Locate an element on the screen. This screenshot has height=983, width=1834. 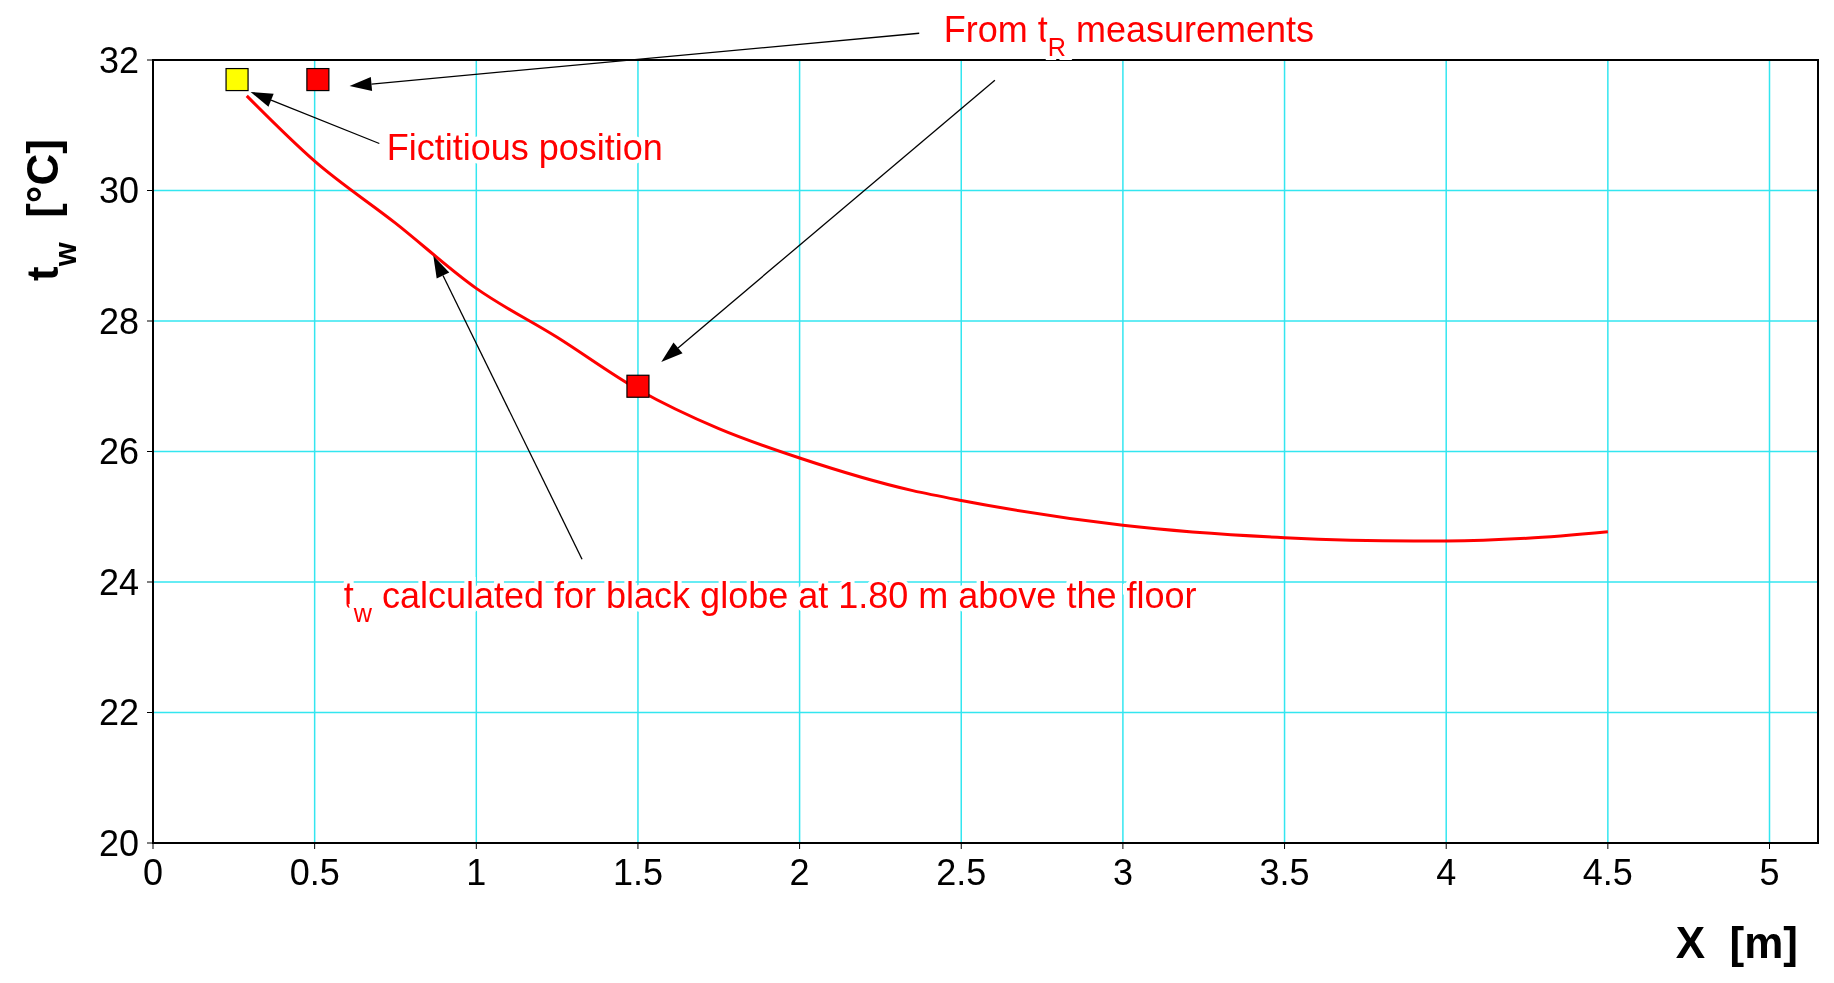
x-tick-label: 1 is located at coordinates (476, 872).